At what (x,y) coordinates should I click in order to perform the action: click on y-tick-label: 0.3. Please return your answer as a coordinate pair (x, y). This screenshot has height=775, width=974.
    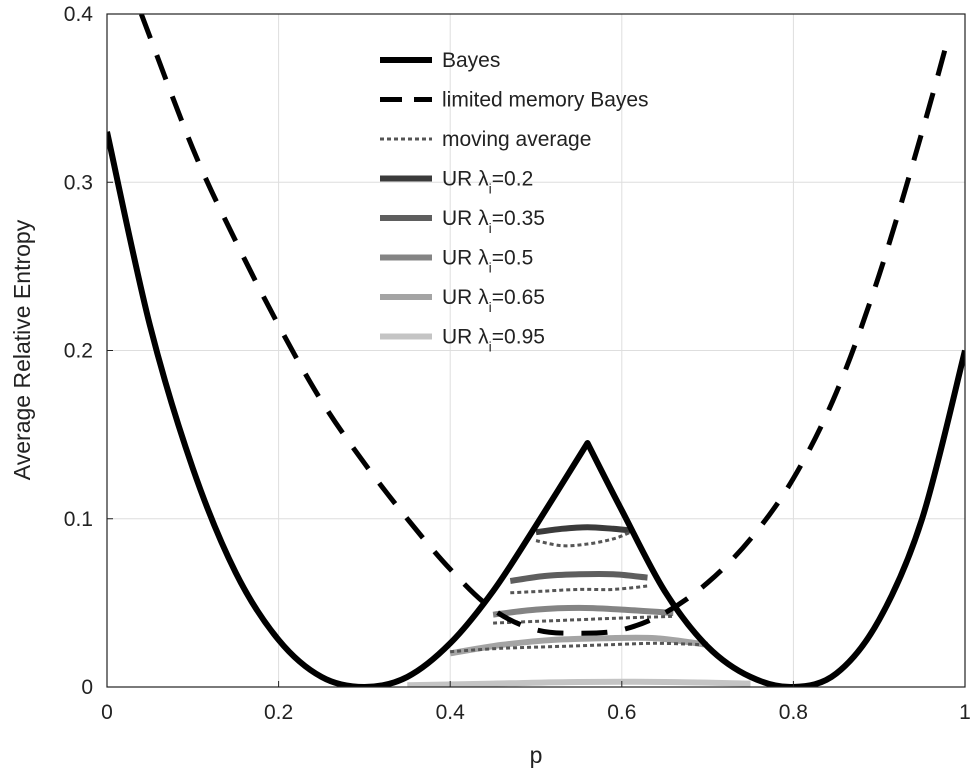
    Looking at the image, I should click on (78, 182).